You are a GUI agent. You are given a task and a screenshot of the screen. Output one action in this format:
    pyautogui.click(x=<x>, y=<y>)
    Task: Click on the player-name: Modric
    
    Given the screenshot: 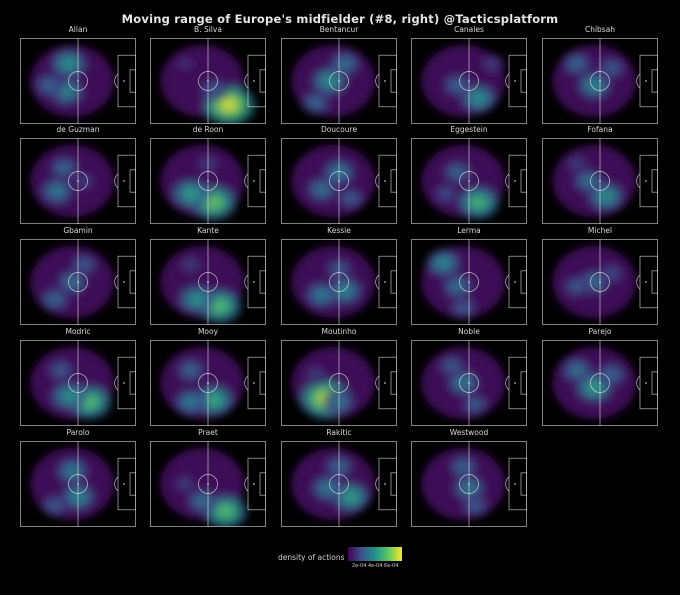 What is the action you would take?
    pyautogui.click(x=78, y=331)
    